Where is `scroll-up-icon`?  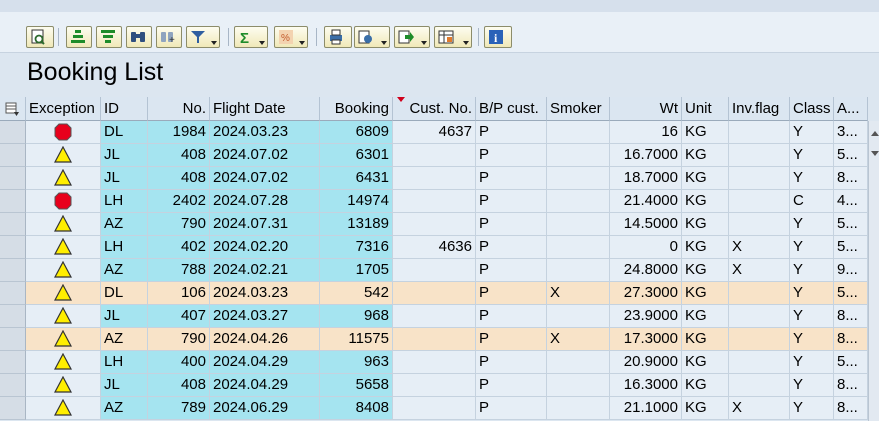 scroll-up-icon is located at coordinates (875, 133).